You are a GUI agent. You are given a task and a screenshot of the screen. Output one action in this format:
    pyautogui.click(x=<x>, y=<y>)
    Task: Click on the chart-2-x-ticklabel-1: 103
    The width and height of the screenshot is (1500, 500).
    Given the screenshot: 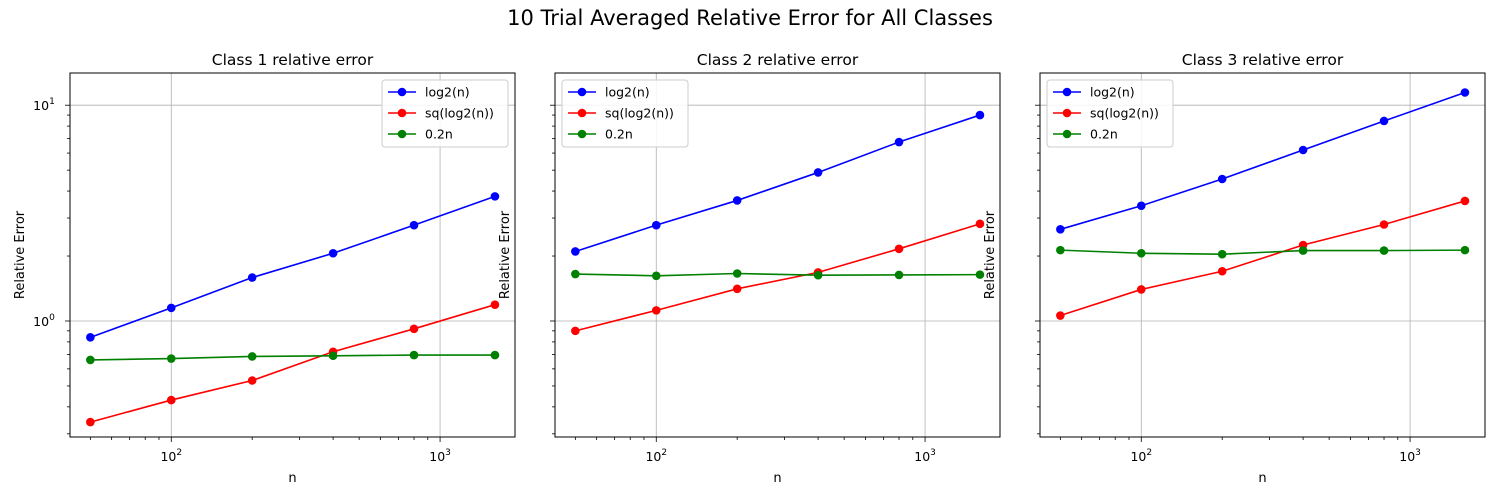 What is the action you would take?
    pyautogui.click(x=925, y=456)
    